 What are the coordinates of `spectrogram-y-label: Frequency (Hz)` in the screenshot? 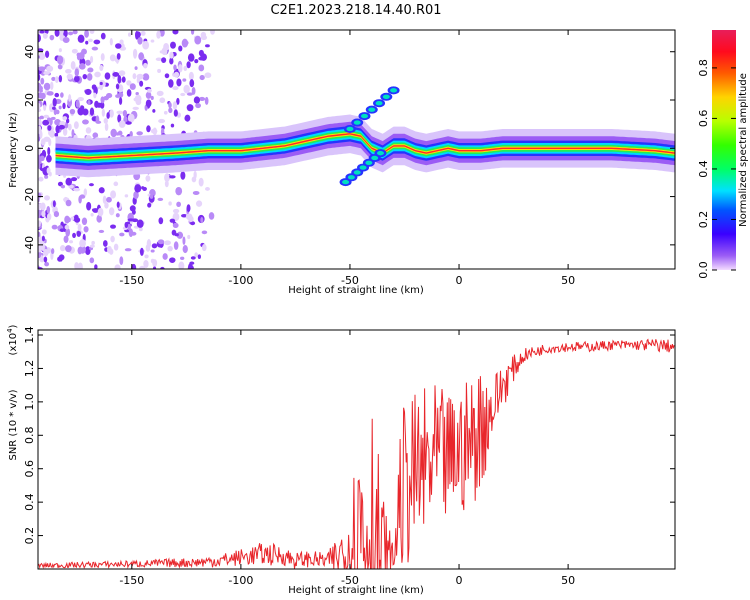 It's located at (13, 150).